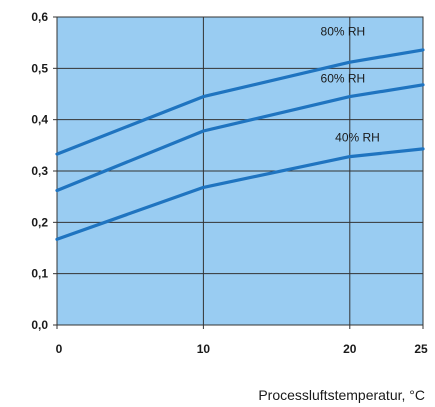 The width and height of the screenshot is (435, 407). Describe the element at coordinates (39, 222) in the screenshot. I see `y-tick-label: 0,2` at that location.